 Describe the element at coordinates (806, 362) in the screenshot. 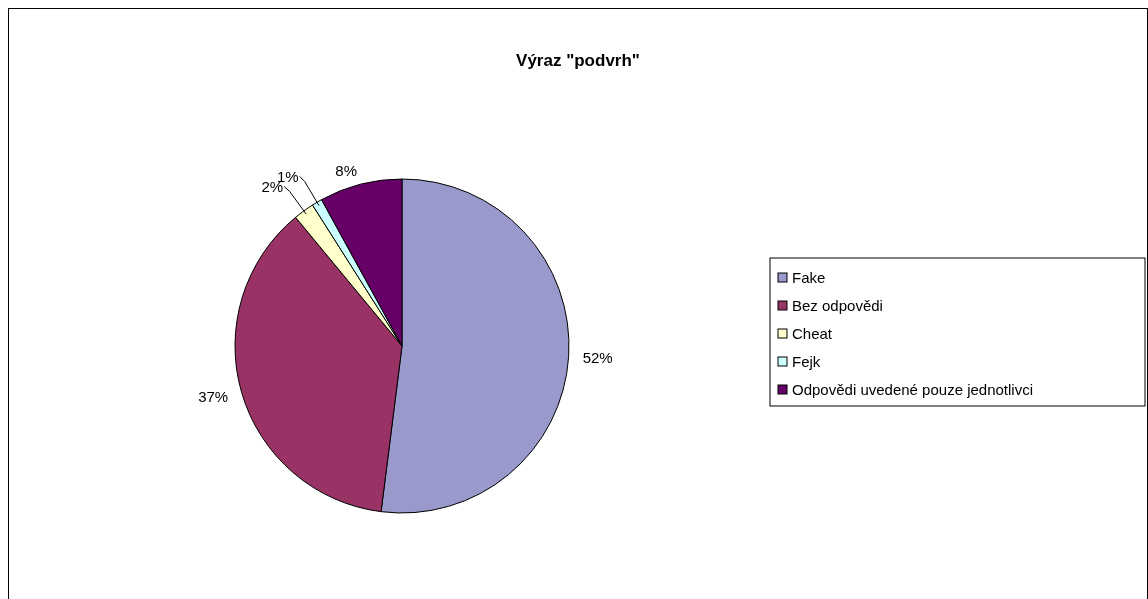

I see `legend-label: Fejk` at that location.